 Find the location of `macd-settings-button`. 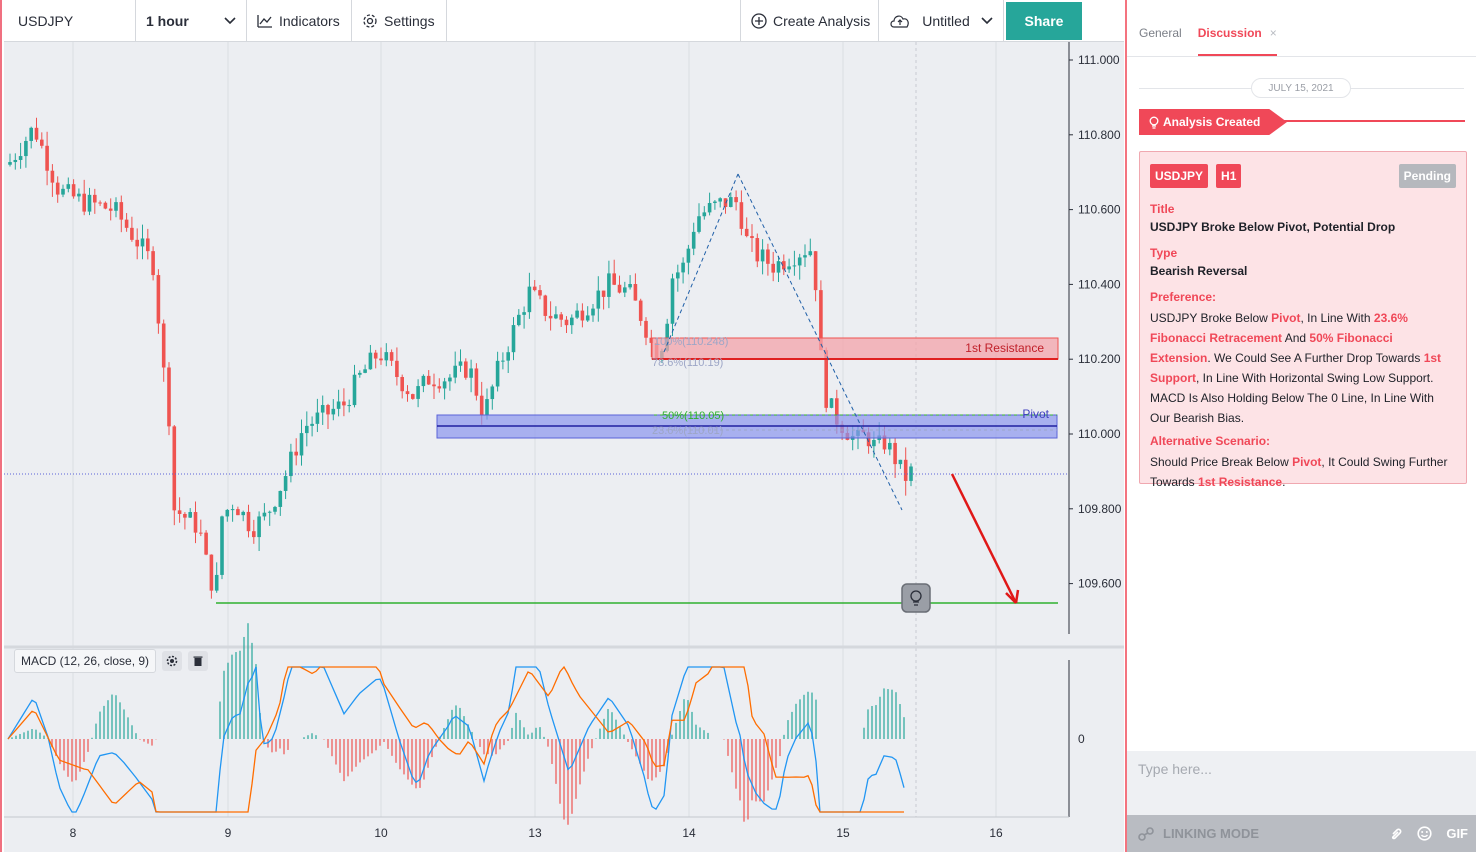

macd-settings-button is located at coordinates (172, 661).